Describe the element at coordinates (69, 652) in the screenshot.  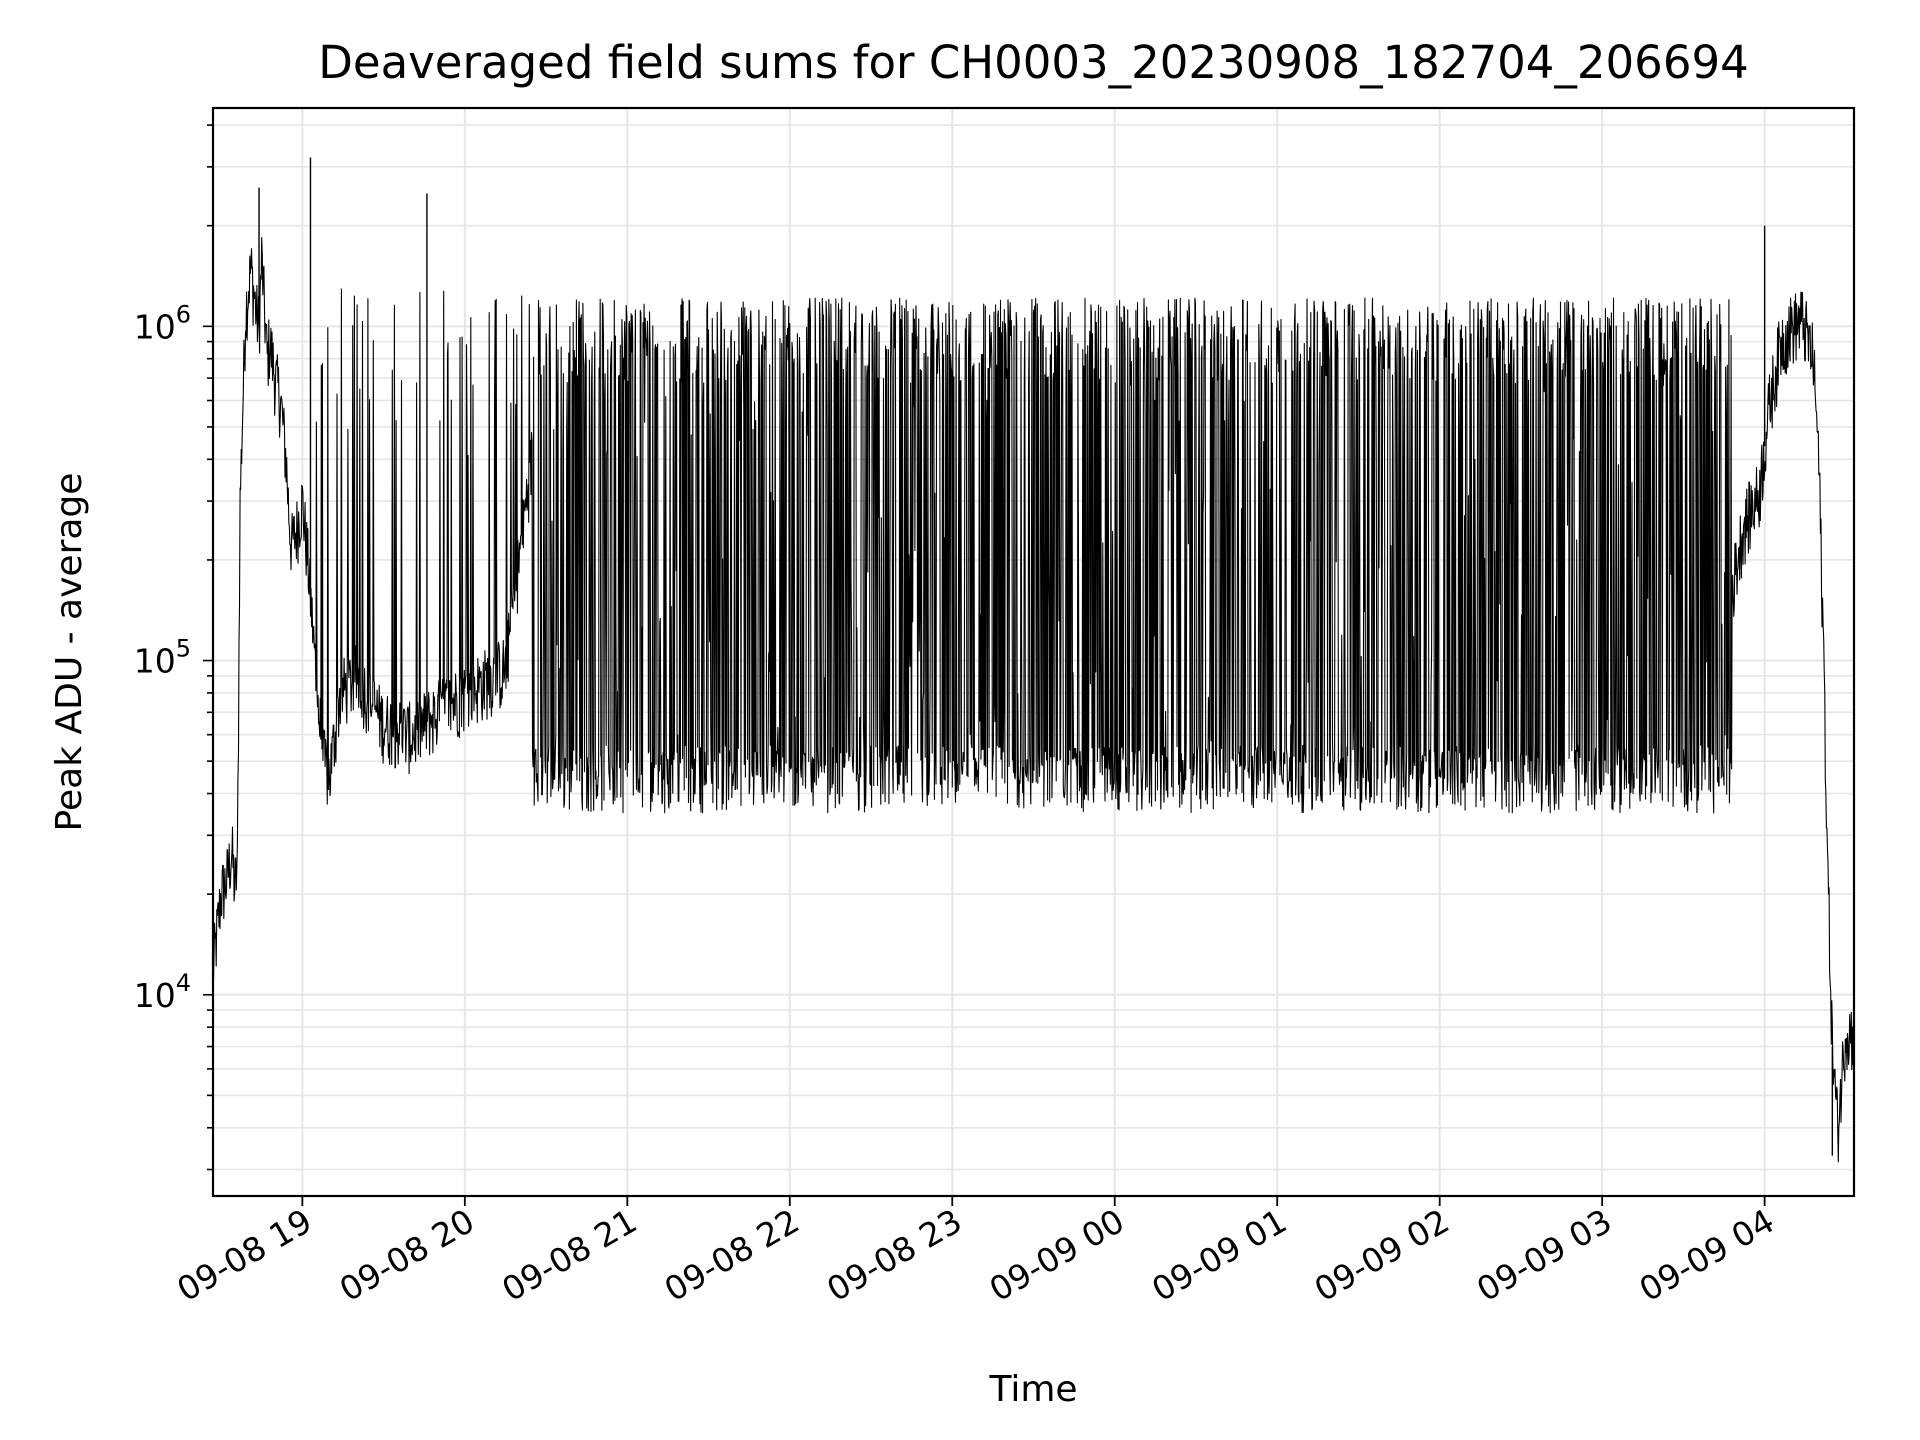
I see `y-axis-label: Peak ADU - average` at that location.